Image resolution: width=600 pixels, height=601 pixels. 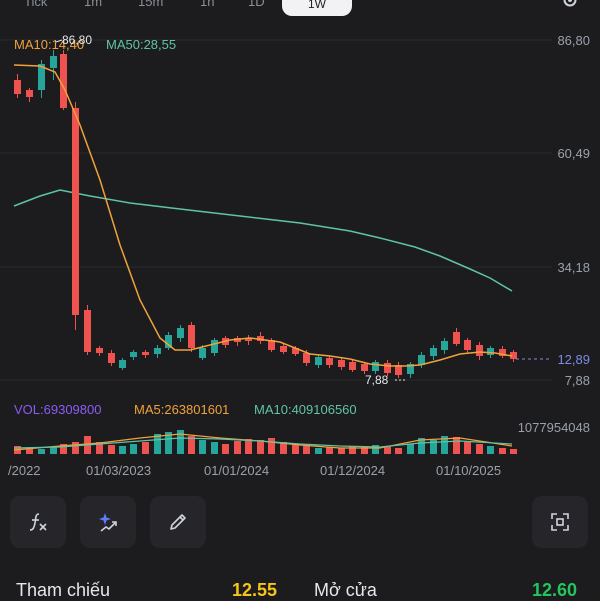 I want to click on chart-toolbar, so click(x=300, y=524).